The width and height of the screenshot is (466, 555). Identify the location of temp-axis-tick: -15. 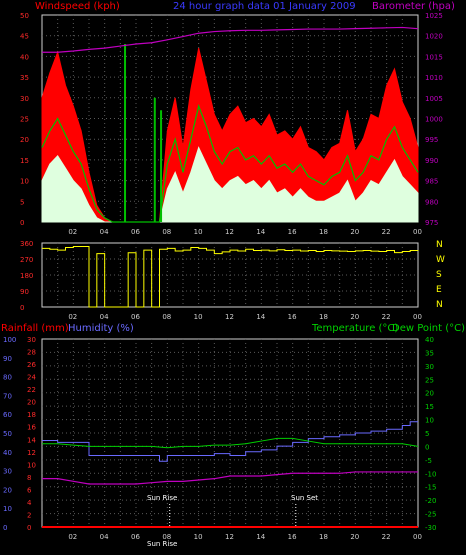
(430, 488).